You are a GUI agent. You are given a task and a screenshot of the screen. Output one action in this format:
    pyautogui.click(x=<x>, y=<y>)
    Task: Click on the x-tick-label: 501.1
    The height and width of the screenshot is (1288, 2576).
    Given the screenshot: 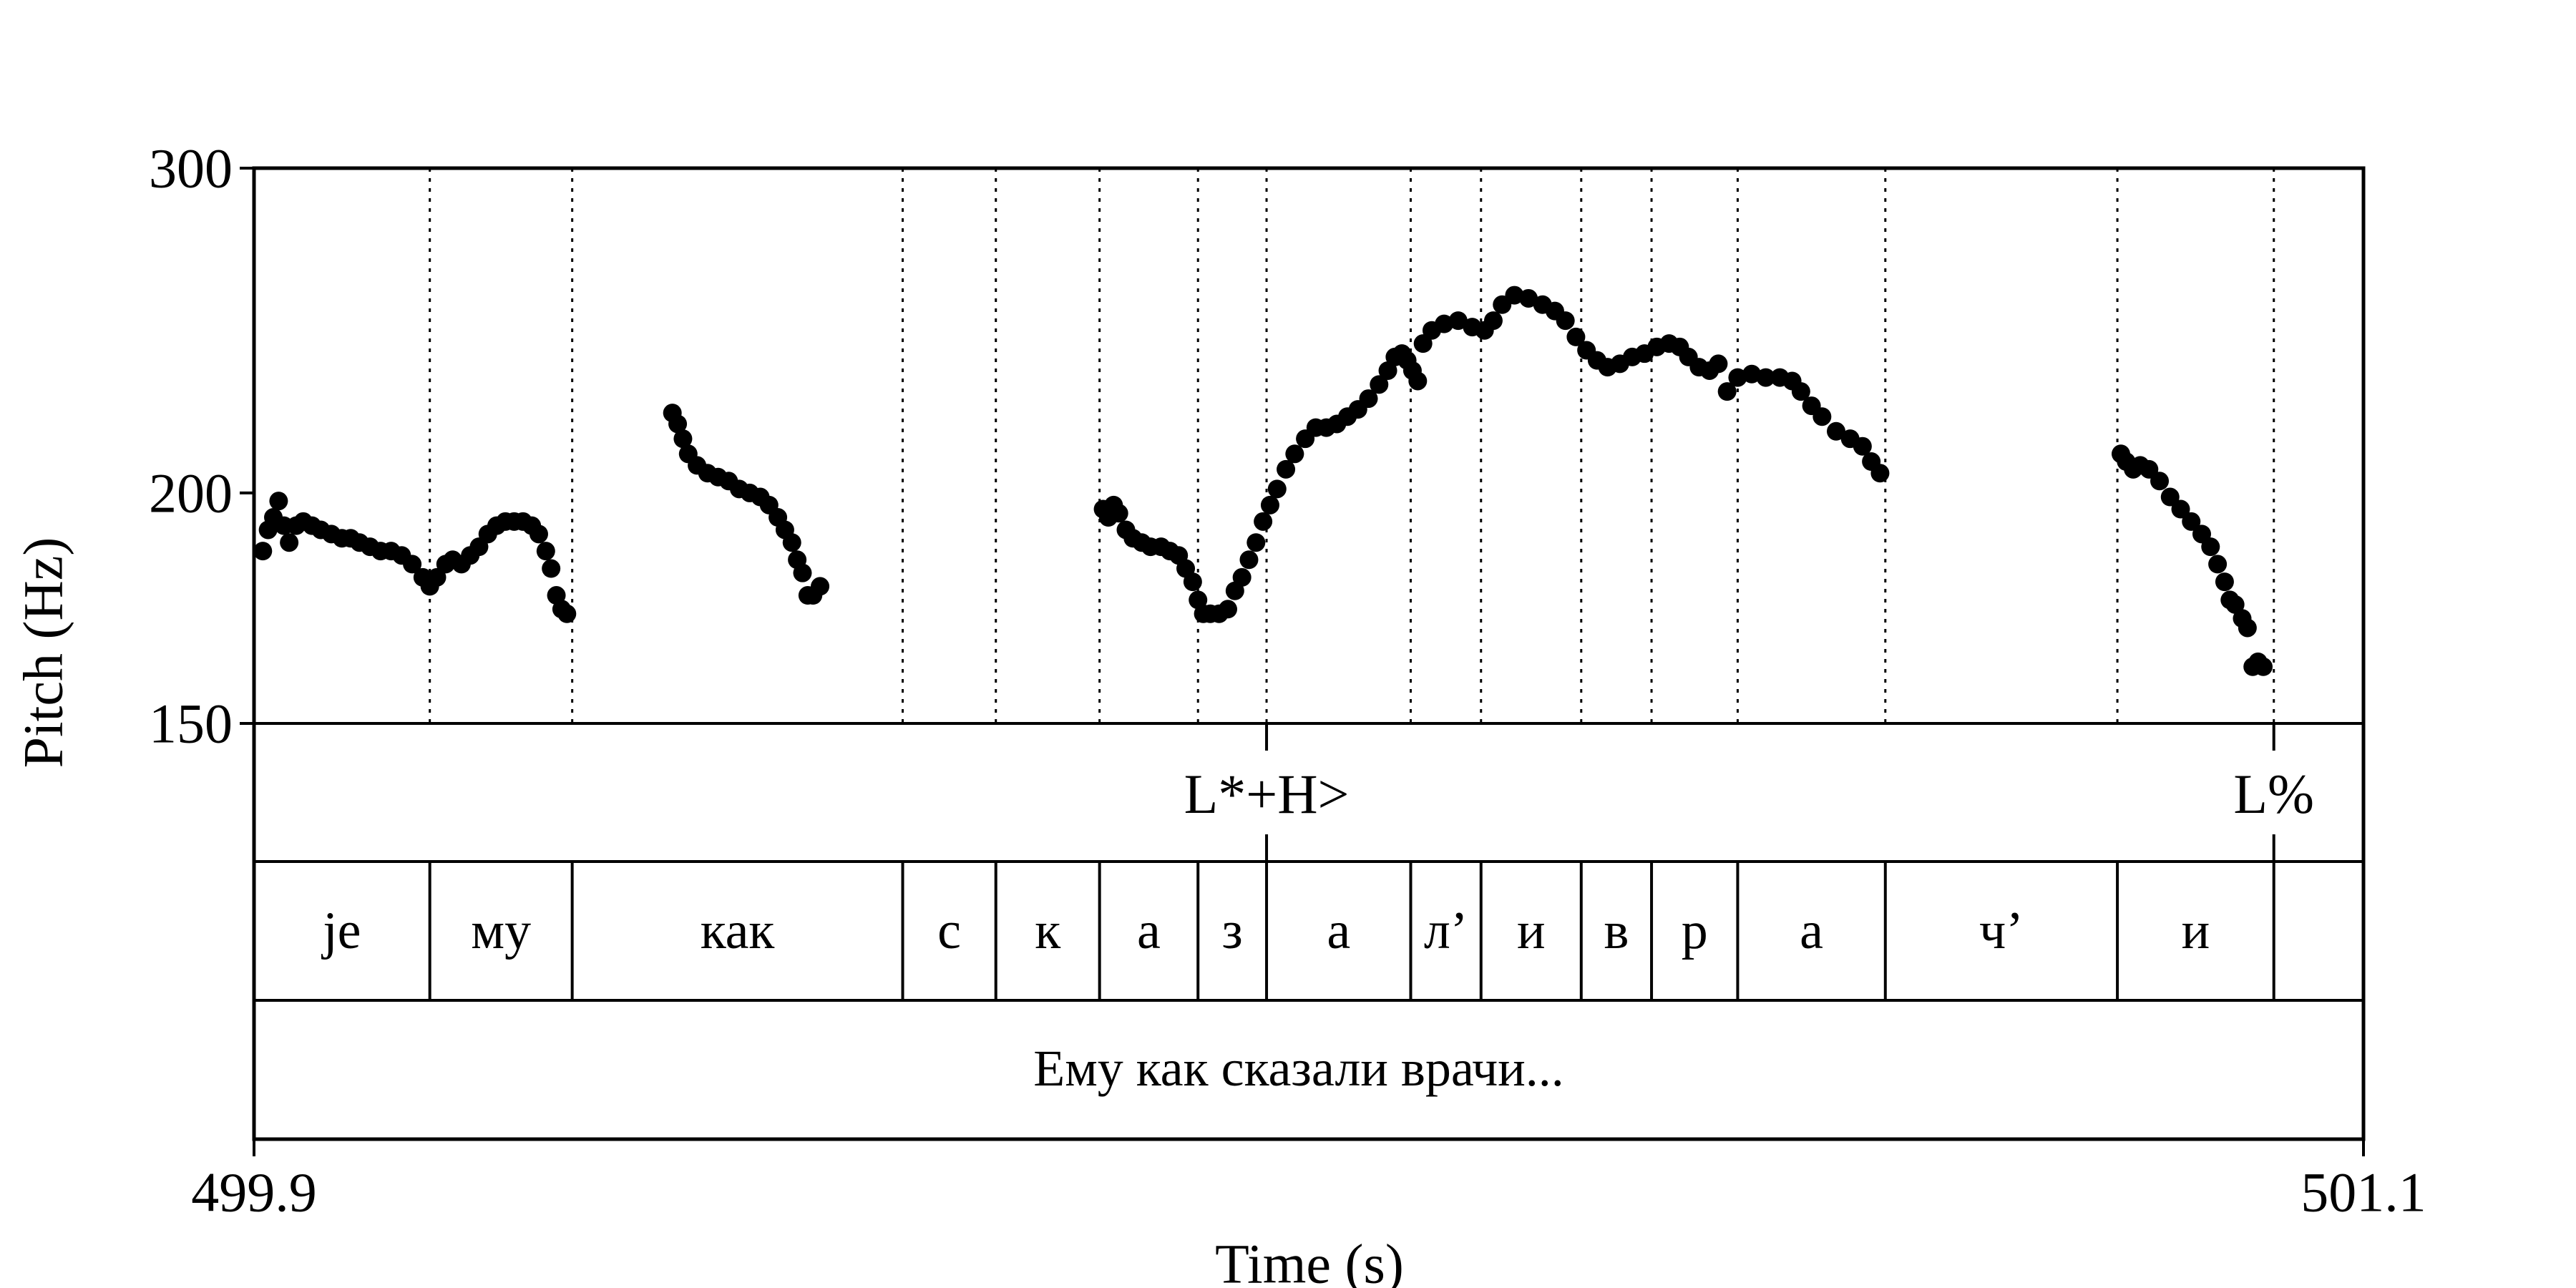 What is the action you would take?
    pyautogui.click(x=2363, y=1192)
    